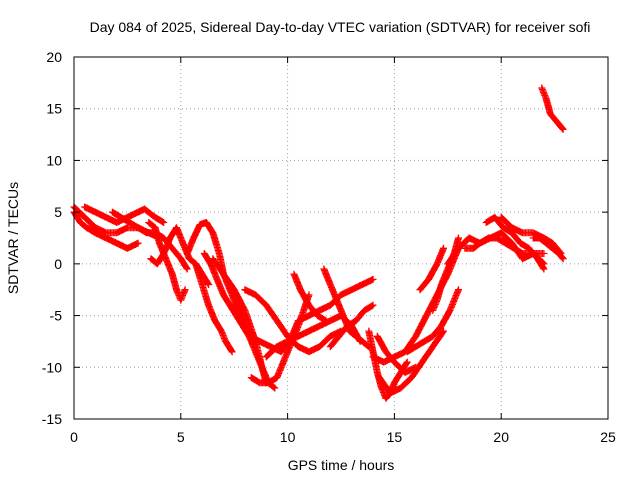  Describe the element at coordinates (341, 465) in the screenshot. I see `x-axis-label: GPS time / hours` at that location.